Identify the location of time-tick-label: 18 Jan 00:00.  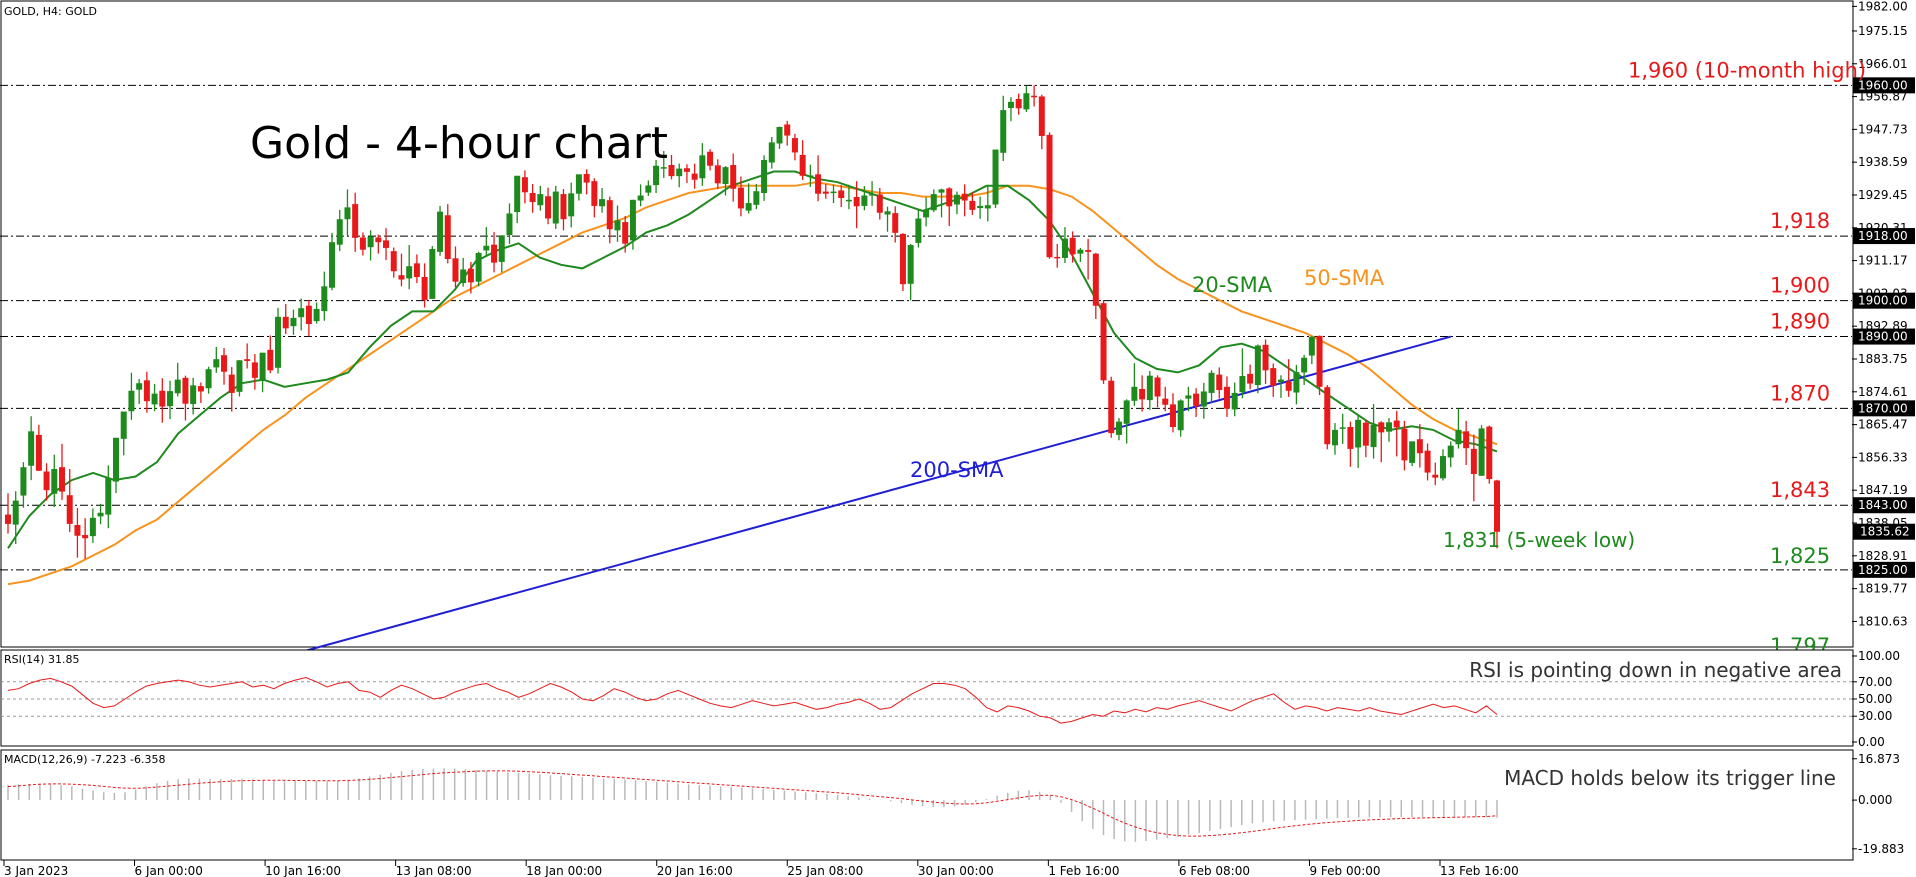
(564, 870).